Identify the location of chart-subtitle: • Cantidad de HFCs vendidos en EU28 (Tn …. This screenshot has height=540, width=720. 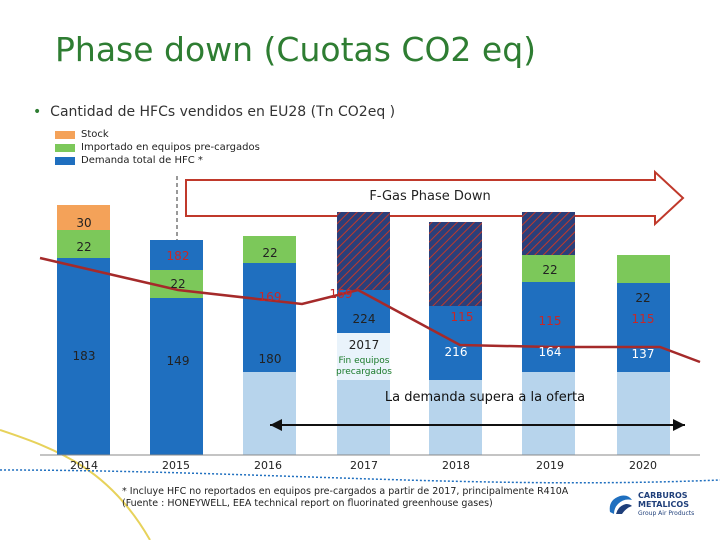
(214, 112).